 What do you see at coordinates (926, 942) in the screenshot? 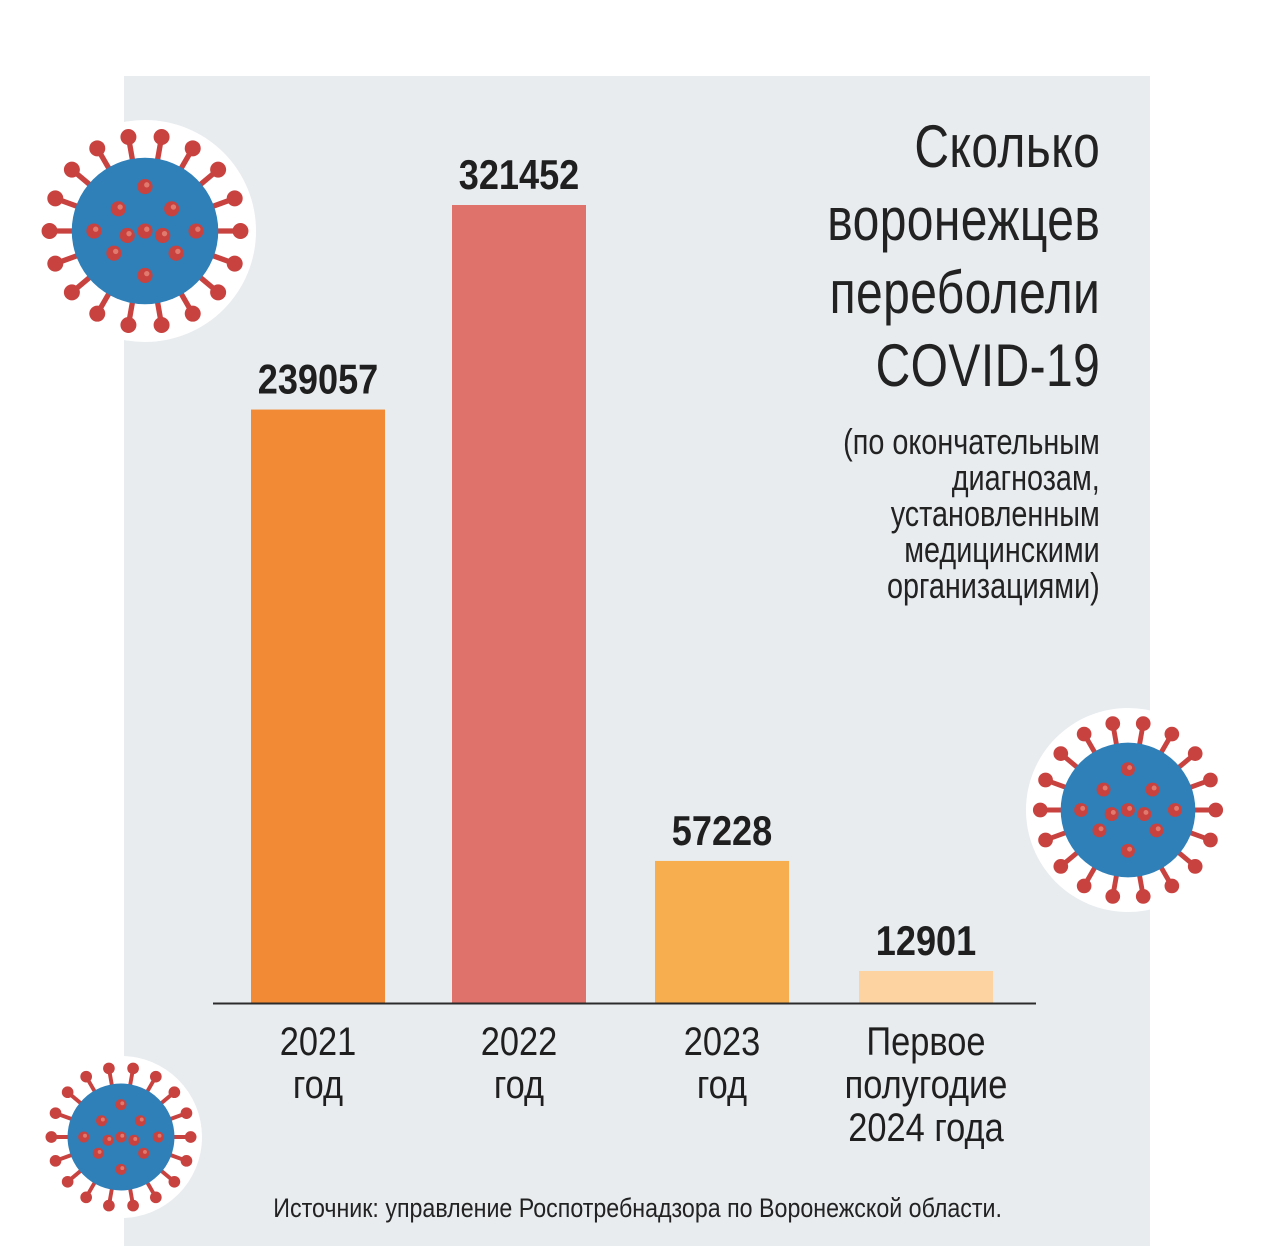
I see `value-label-3: 12901` at bounding box center [926, 942].